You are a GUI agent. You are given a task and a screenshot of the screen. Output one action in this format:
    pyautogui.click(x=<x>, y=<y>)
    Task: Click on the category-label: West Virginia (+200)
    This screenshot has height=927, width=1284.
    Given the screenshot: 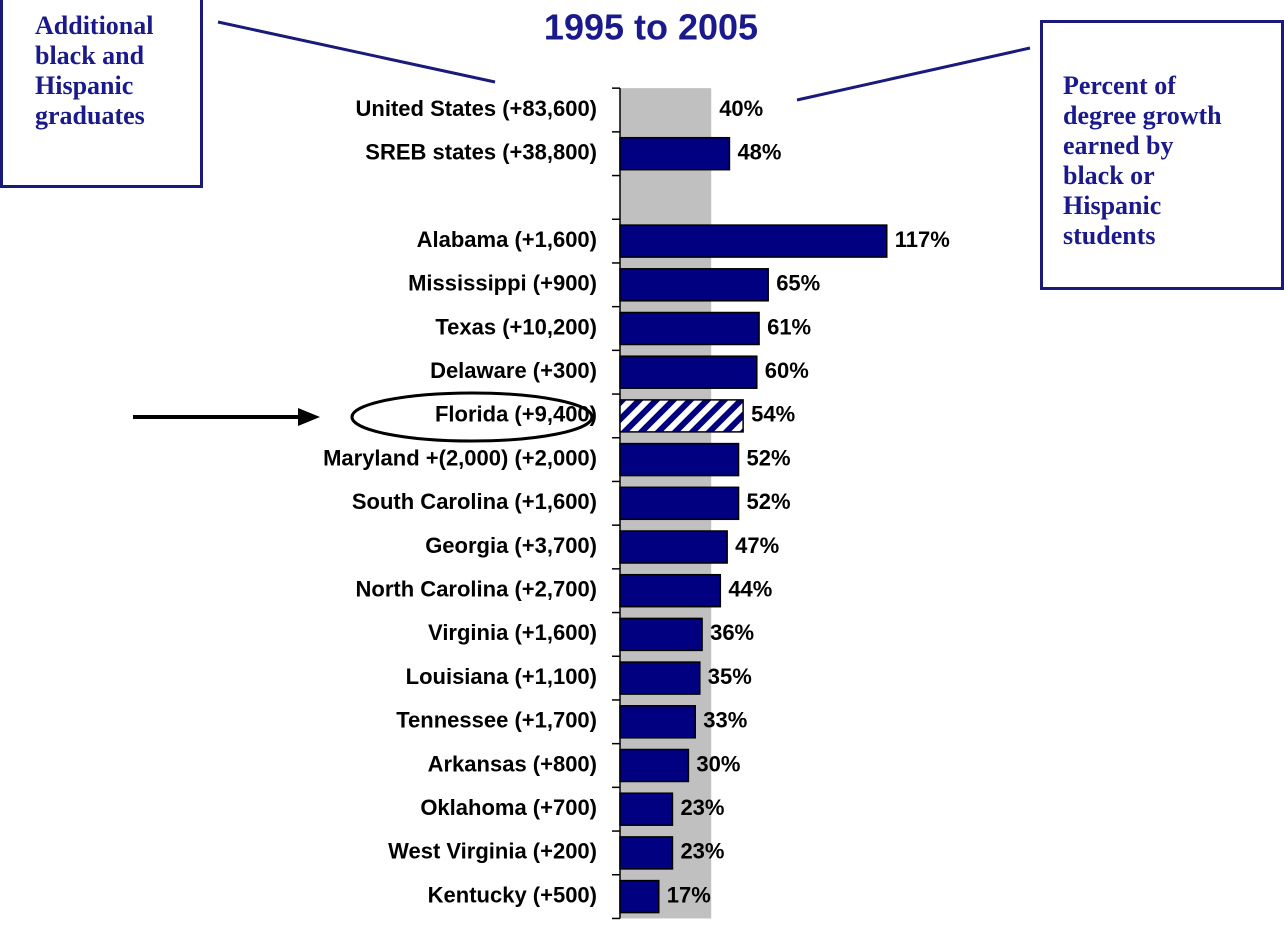 What is the action you would take?
    pyautogui.click(x=492, y=851)
    